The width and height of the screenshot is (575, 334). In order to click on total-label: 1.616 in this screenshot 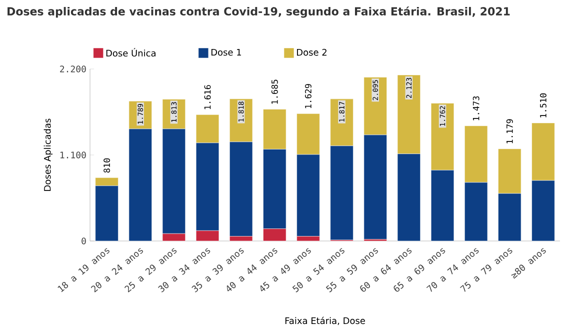, I will do `click(207, 97)`.